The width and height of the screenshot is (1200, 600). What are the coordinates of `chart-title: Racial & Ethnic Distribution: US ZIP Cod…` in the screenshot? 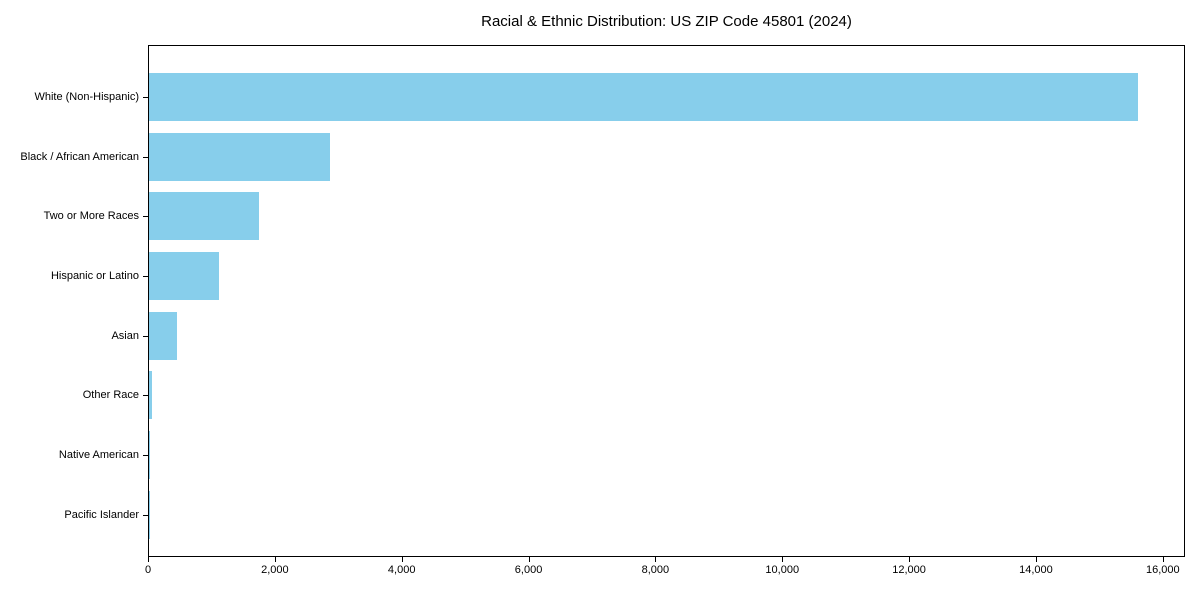 It's located at (666, 21).